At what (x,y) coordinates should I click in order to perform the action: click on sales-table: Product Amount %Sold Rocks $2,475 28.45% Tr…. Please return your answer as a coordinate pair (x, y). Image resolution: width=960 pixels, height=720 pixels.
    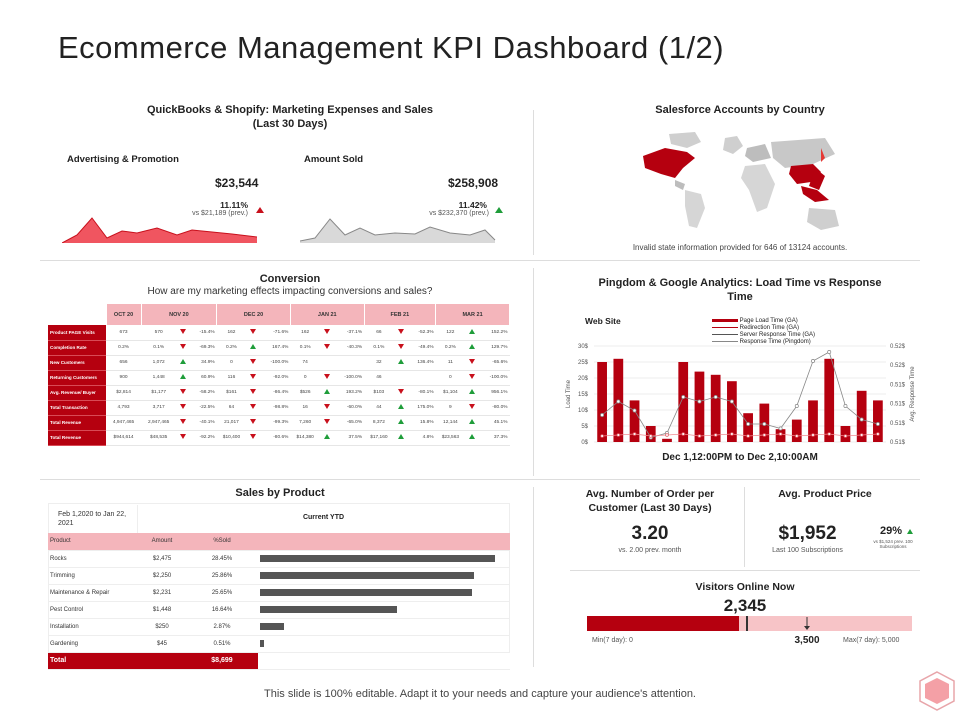
    Looking at the image, I should click on (279, 601).